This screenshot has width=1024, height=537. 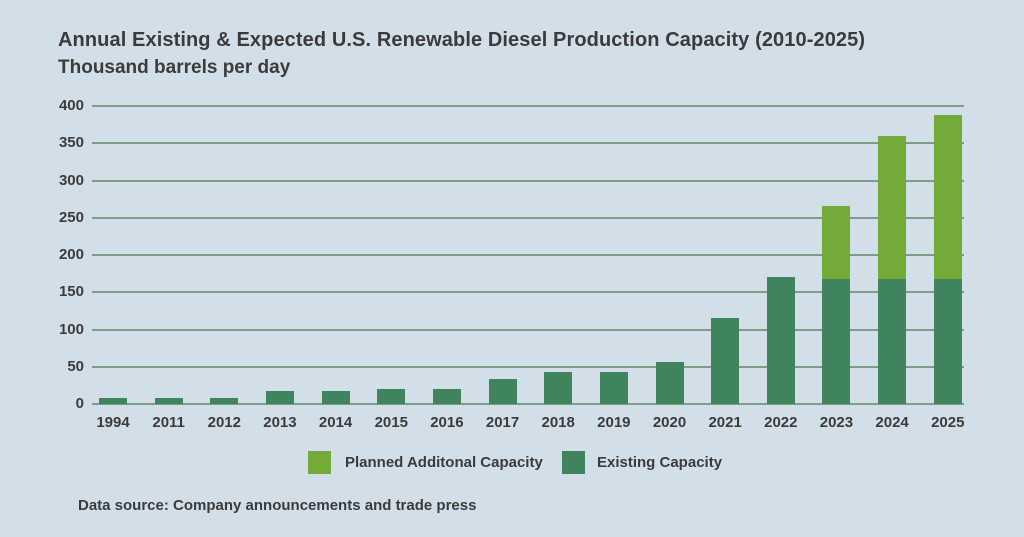 What do you see at coordinates (447, 422) in the screenshot?
I see `x-axis-label-2016: 2016` at bounding box center [447, 422].